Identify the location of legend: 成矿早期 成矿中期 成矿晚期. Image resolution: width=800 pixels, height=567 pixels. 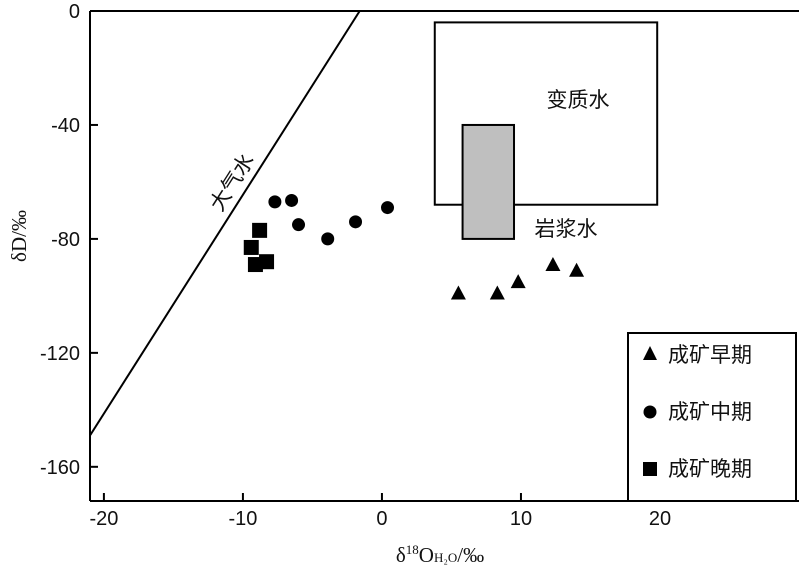
(712, 417).